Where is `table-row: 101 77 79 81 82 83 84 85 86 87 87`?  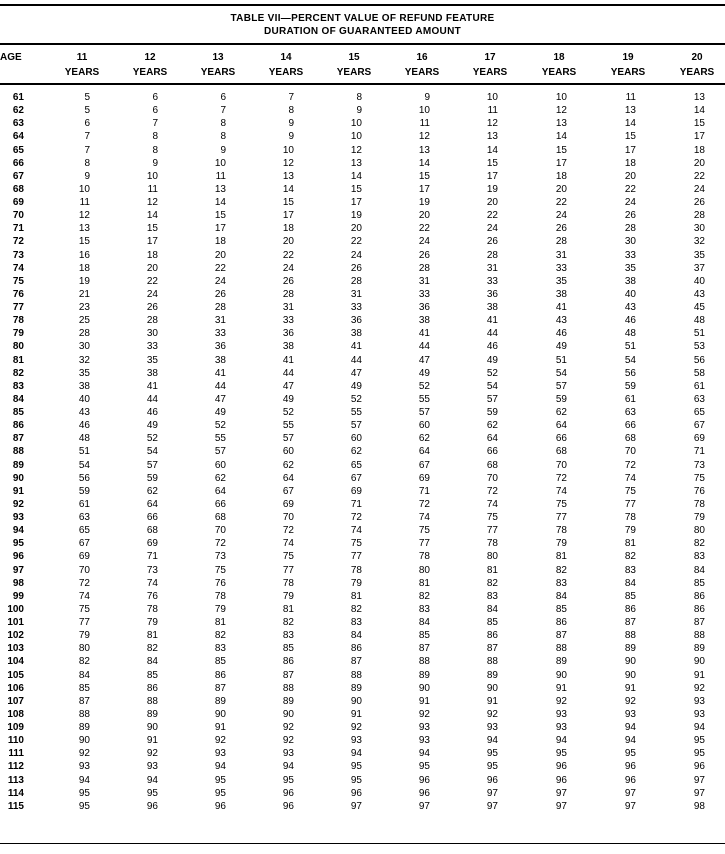
table-row: 101 77 79 81 82 83 84 85 86 87 87 is located at coordinates (362, 623).